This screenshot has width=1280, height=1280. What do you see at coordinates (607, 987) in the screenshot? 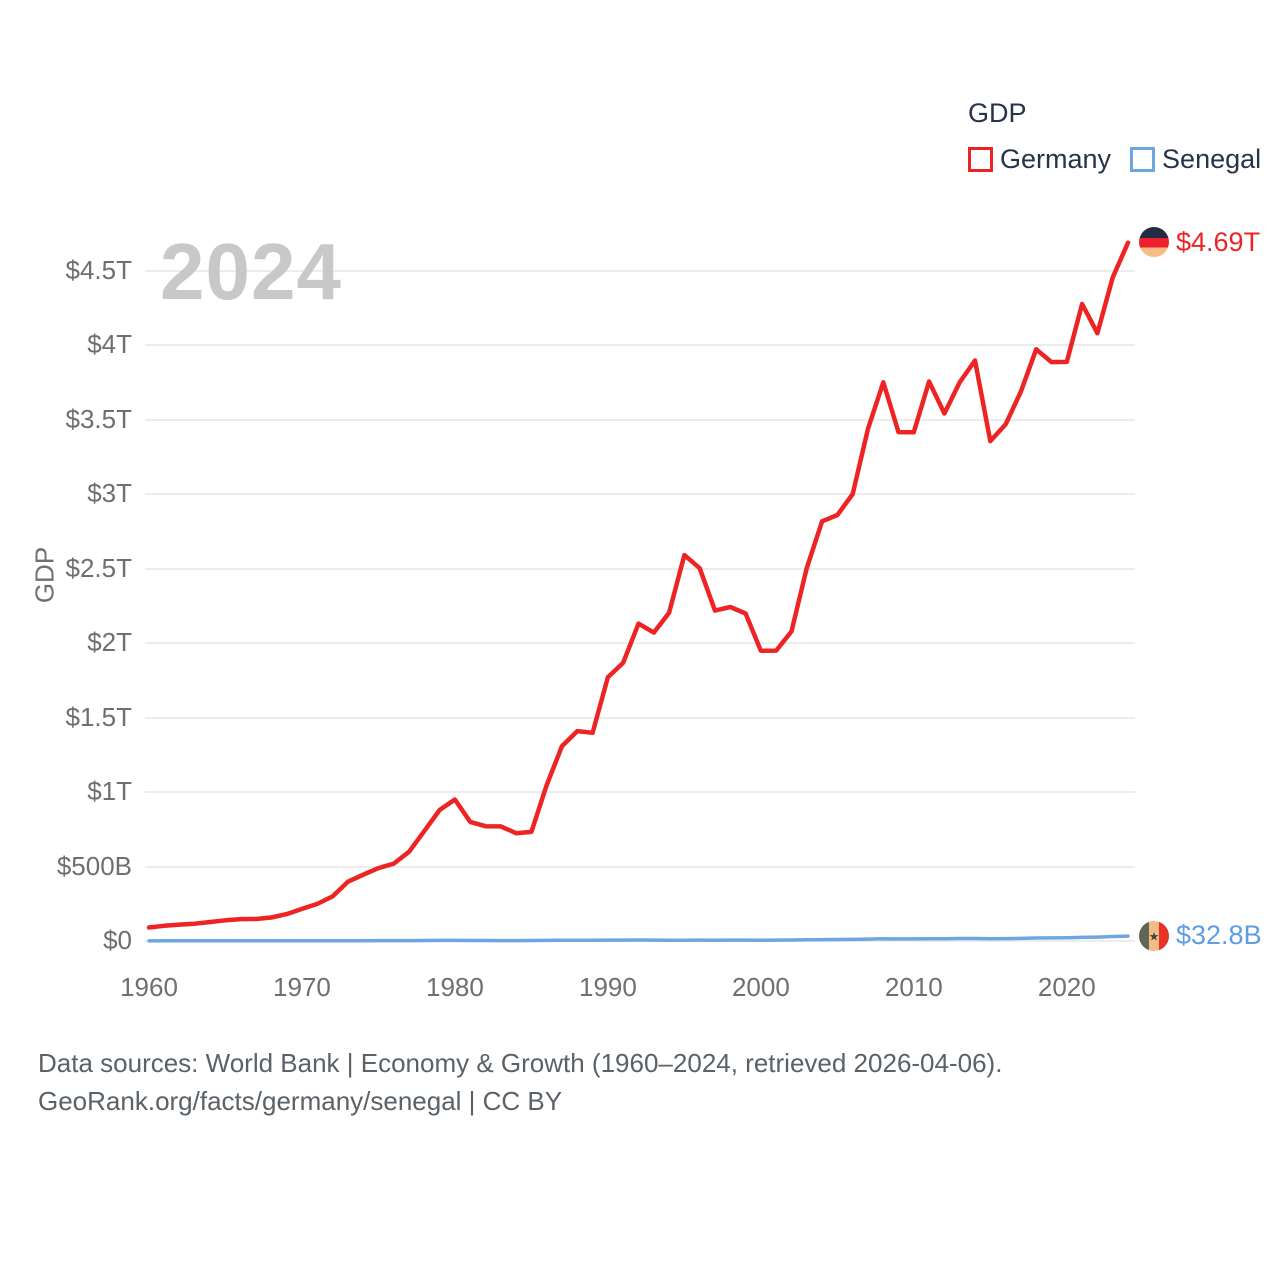
I see `x-tick-label: 1990` at bounding box center [607, 987].